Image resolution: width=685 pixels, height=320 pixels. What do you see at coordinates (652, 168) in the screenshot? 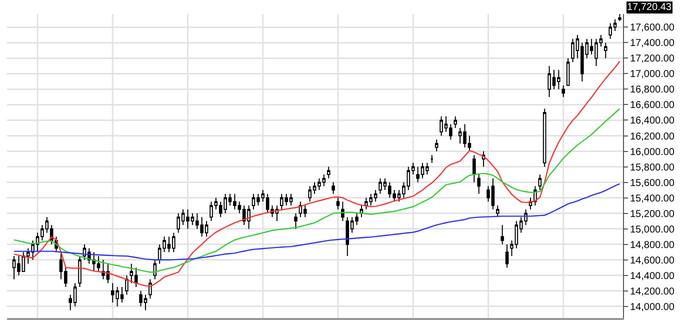
I see `y-tick-label: 15,800.00` at bounding box center [652, 168].